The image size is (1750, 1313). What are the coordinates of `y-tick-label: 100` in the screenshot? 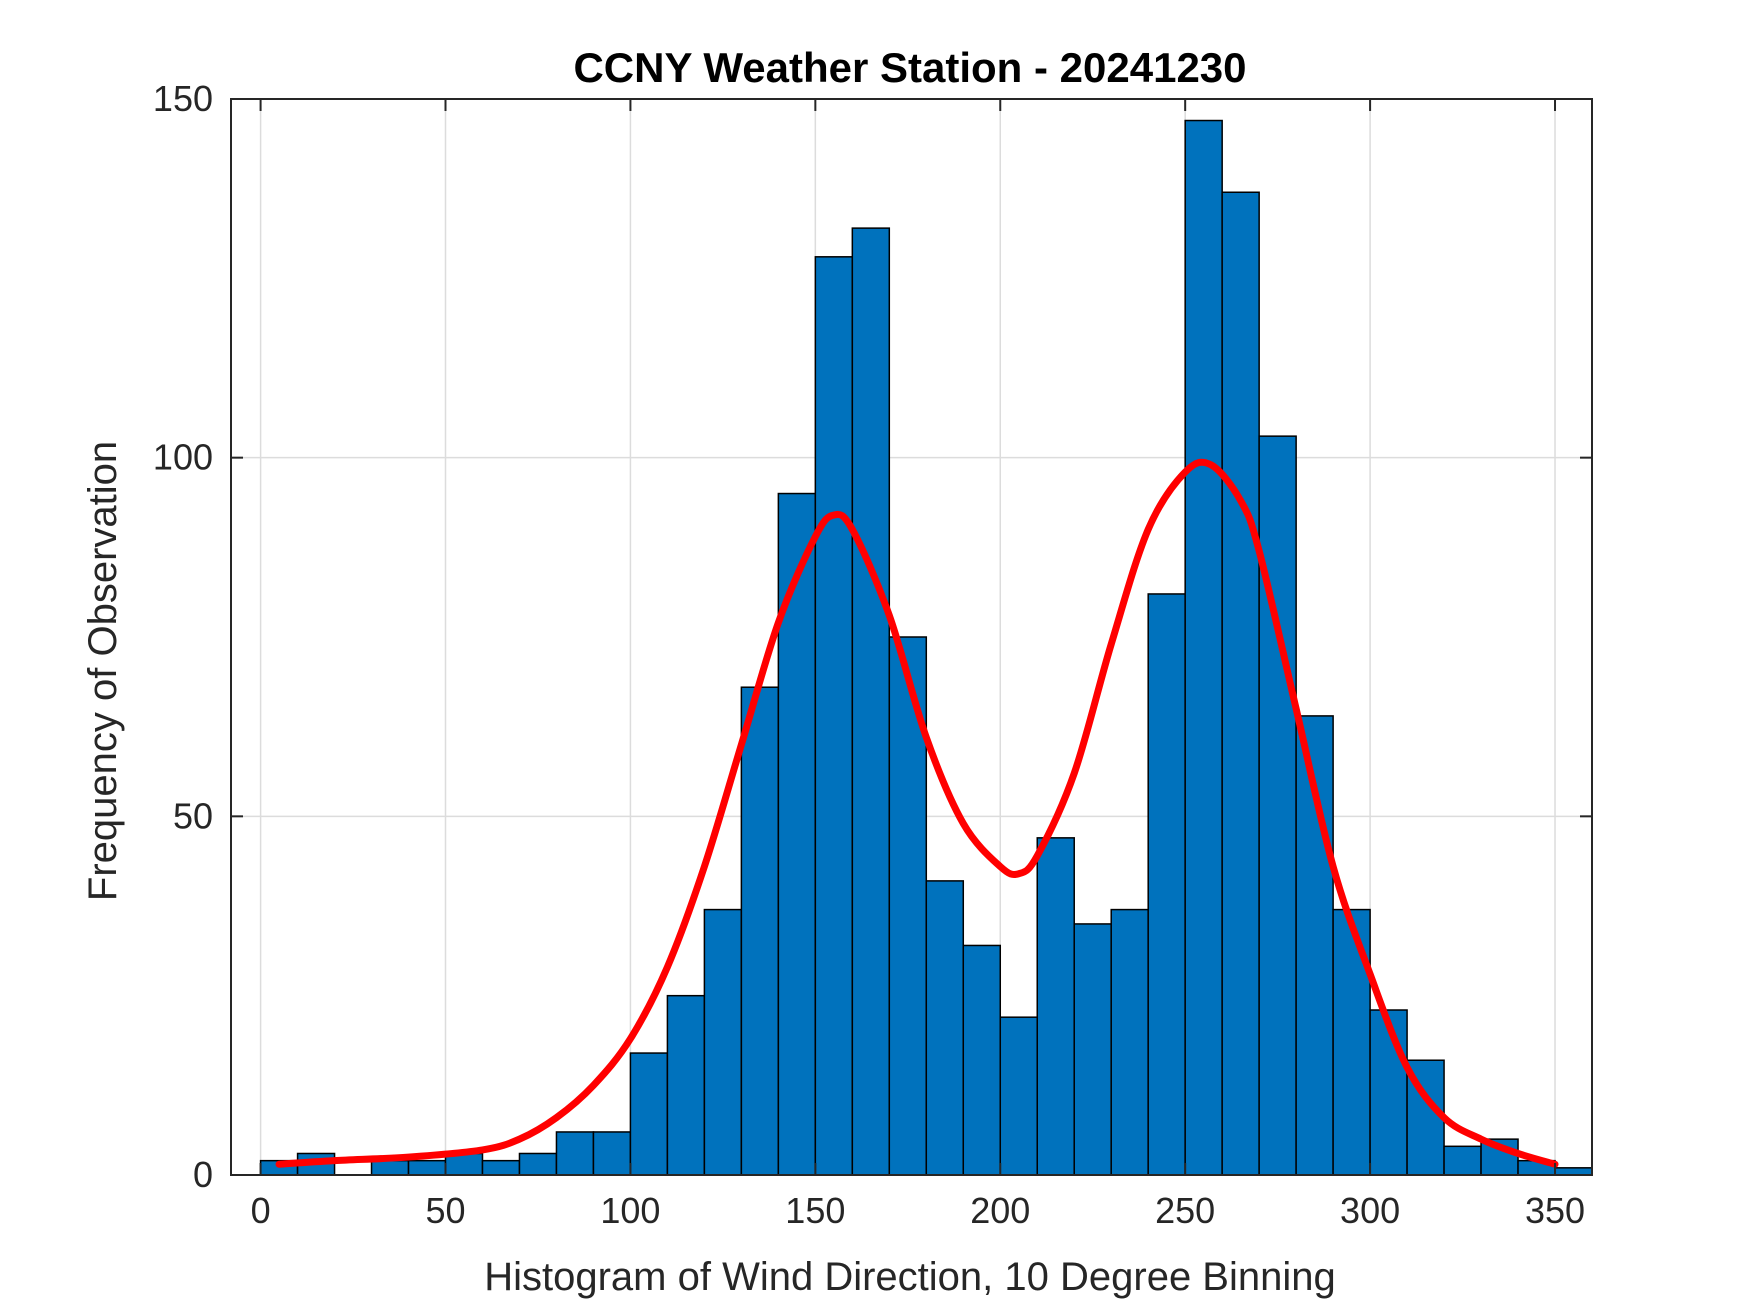 It's located at (183, 457).